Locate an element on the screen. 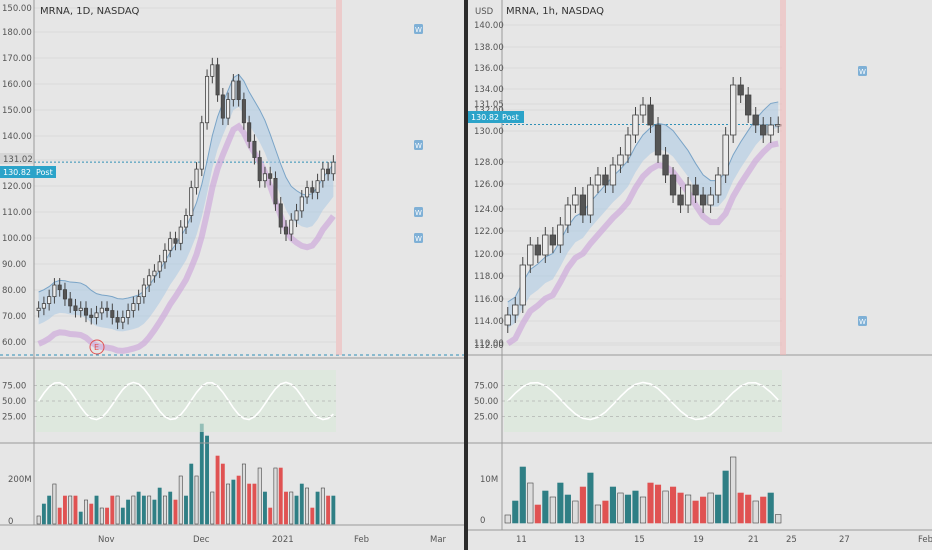 This screenshot has width=932, height=550. left-post-tag: 130.82 Post is located at coordinates (28, 172).